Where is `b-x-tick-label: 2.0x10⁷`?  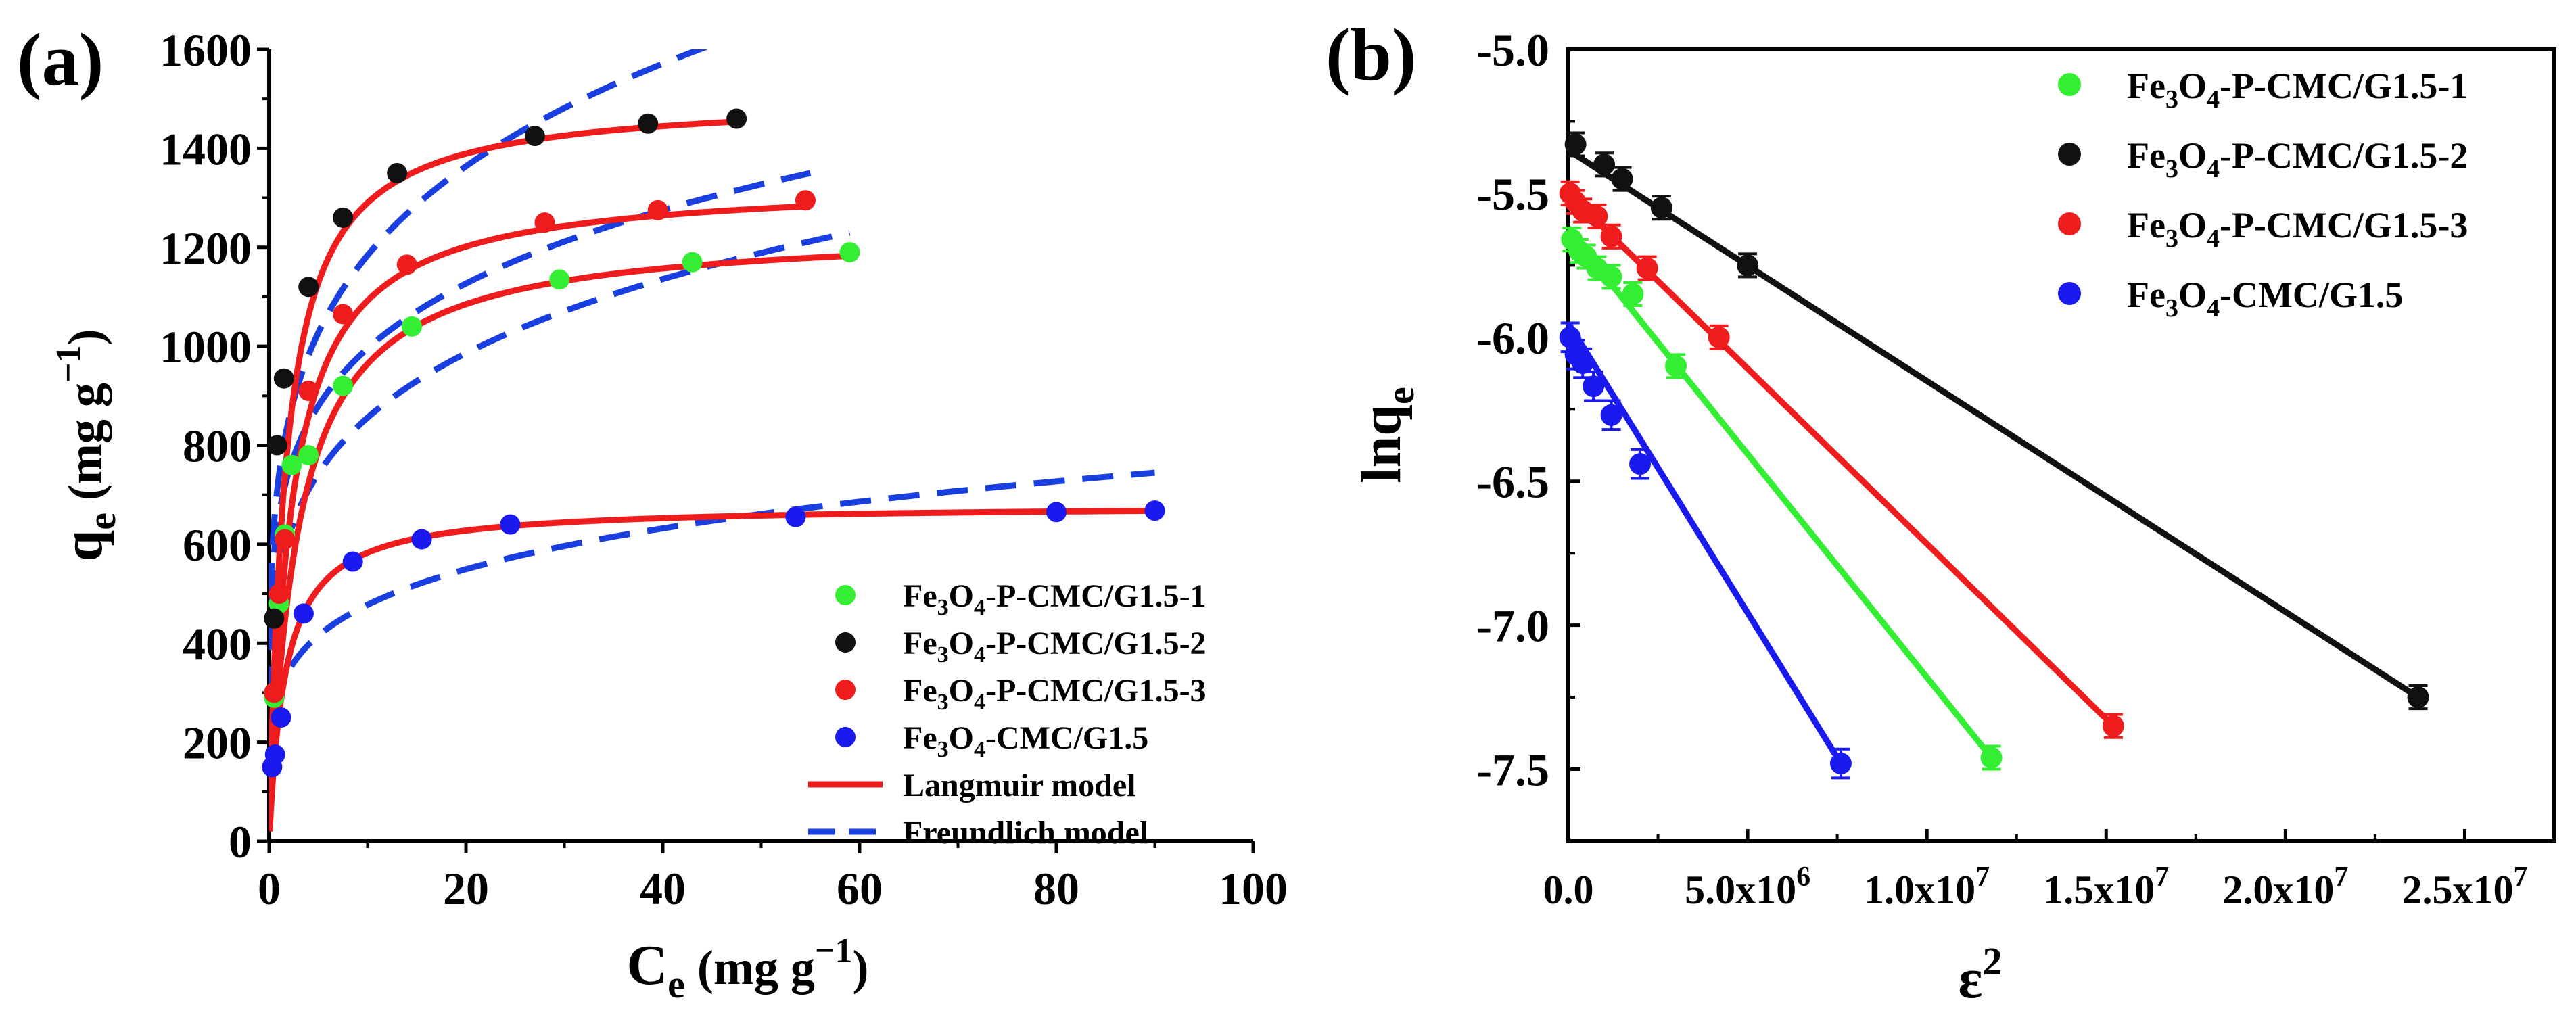 b-x-tick-label: 2.0x10⁷ is located at coordinates (2285, 887).